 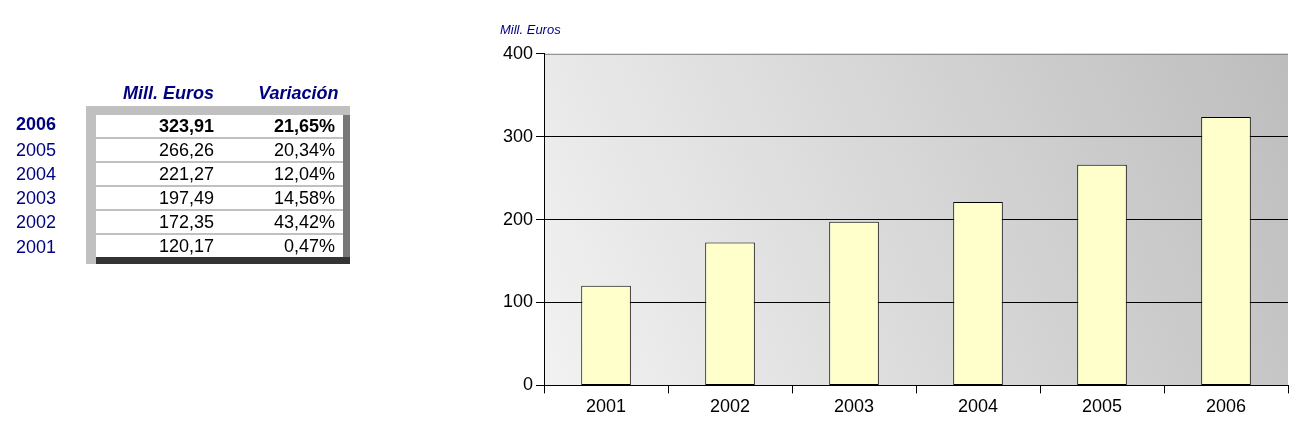 What do you see at coordinates (168, 92) in the screenshot?
I see `text: Mill. Euros` at bounding box center [168, 92].